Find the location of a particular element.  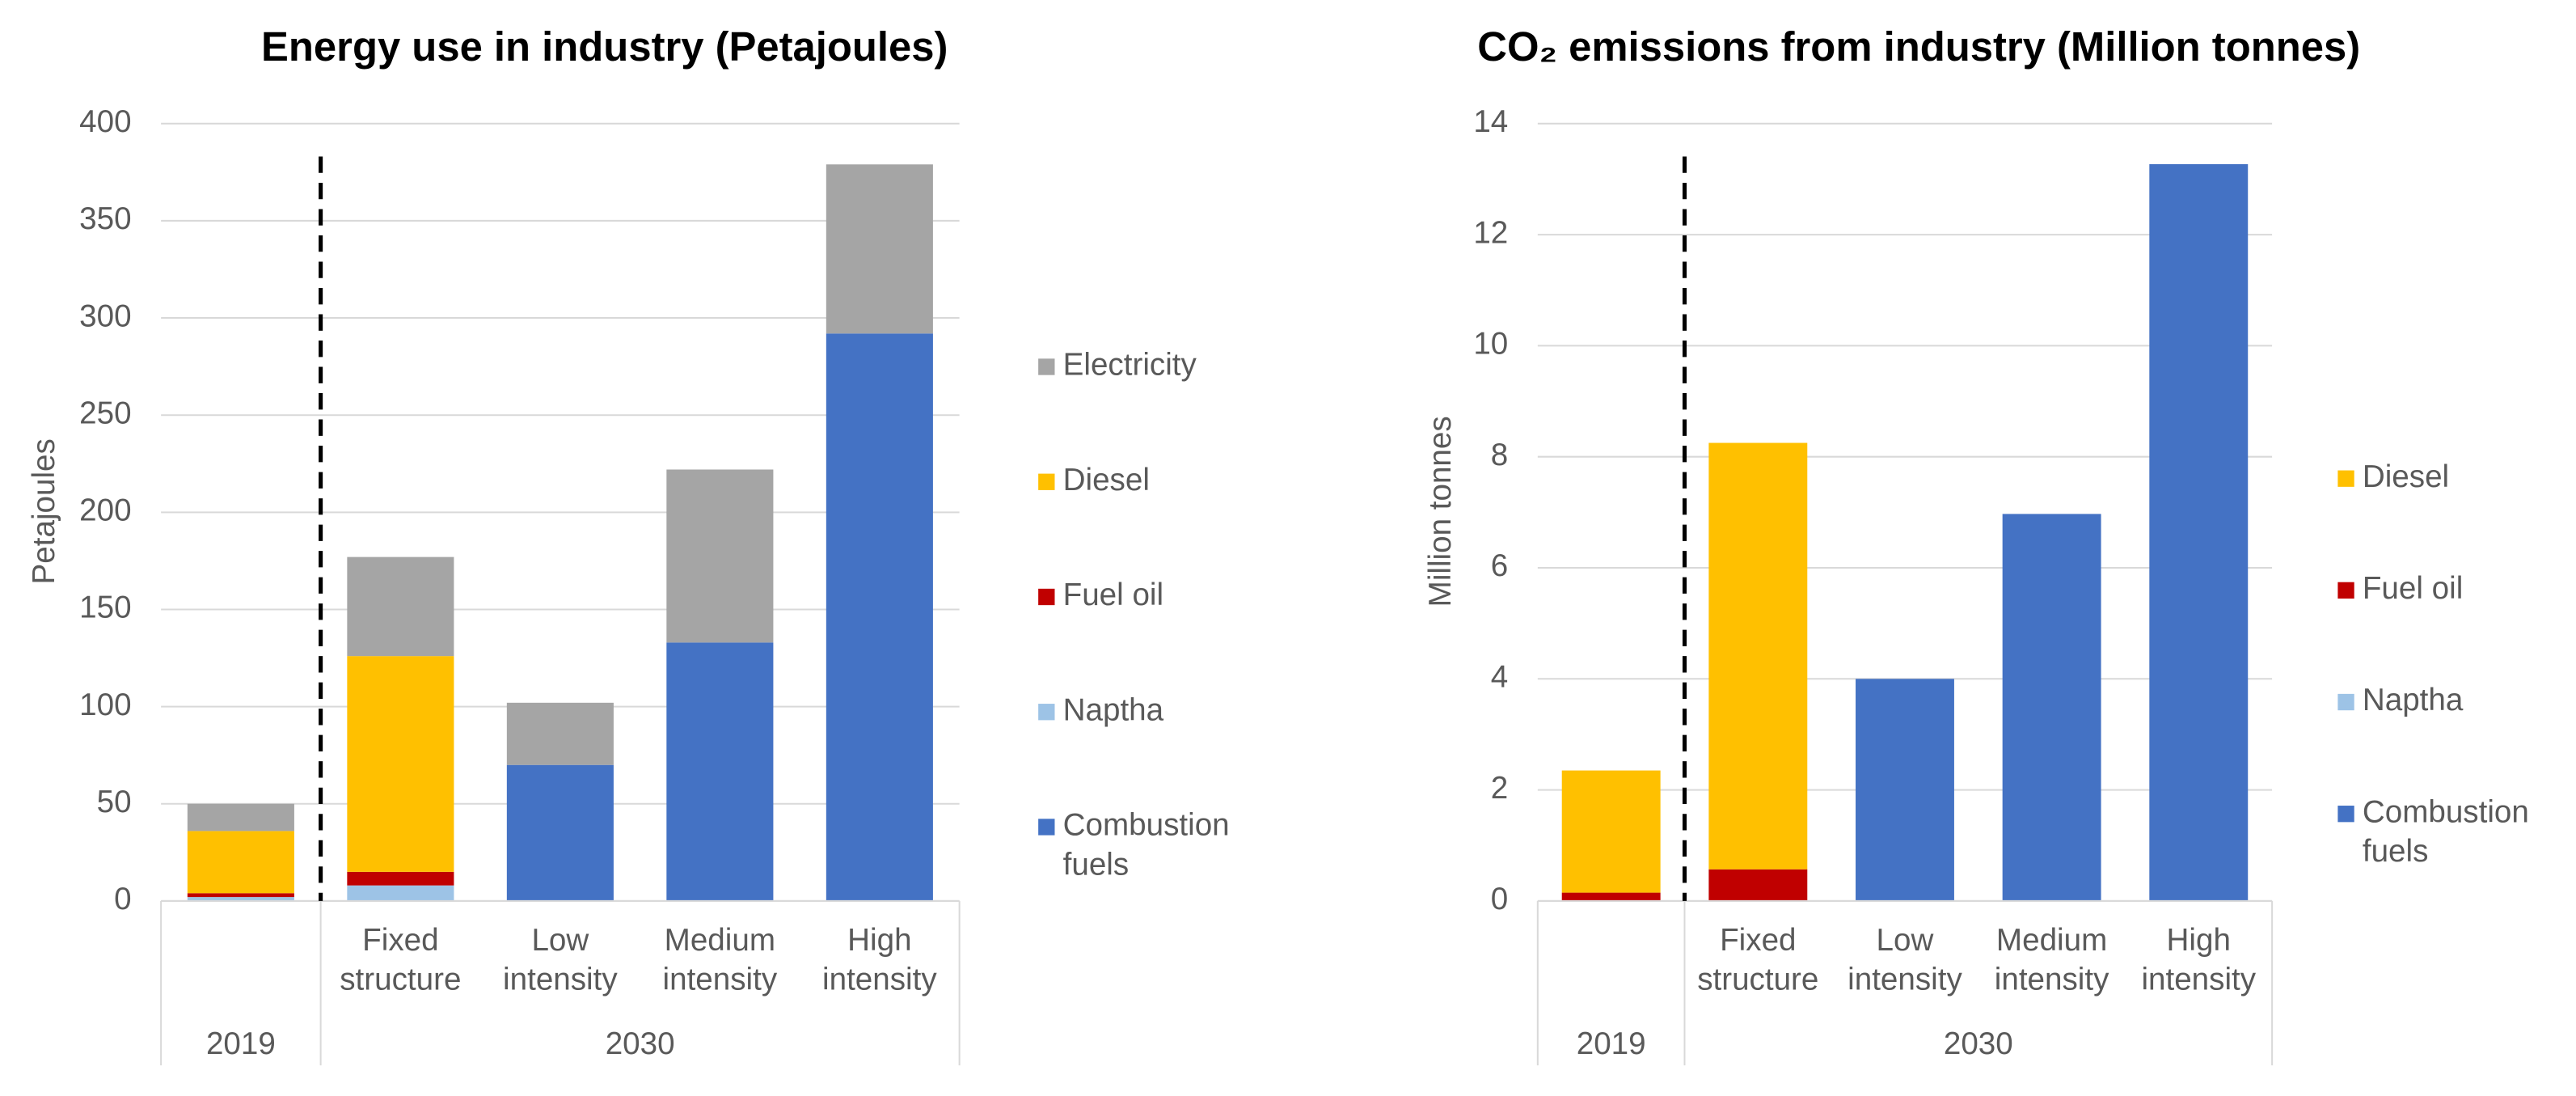

y-tick-label: 250 is located at coordinates (105, 413).